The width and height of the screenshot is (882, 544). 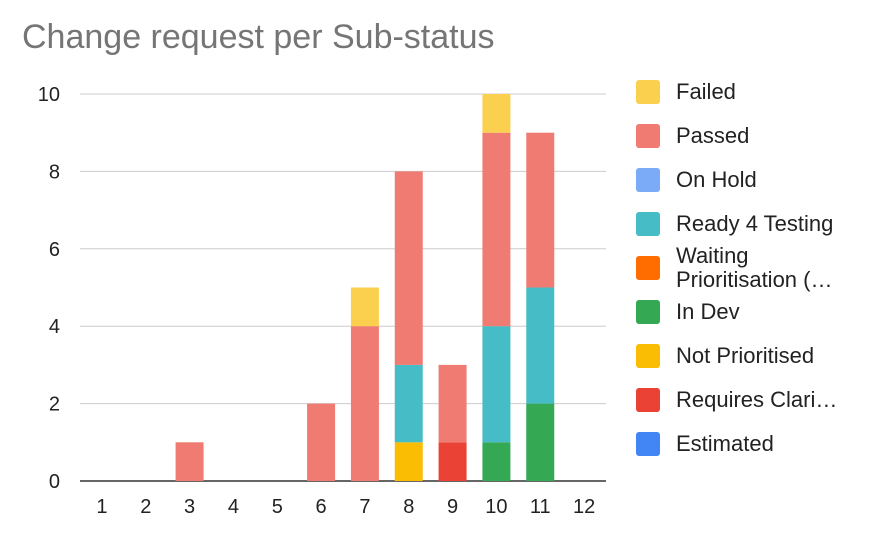 What do you see at coordinates (277, 507) in the screenshot?
I see `x-tick-label: 5` at bounding box center [277, 507].